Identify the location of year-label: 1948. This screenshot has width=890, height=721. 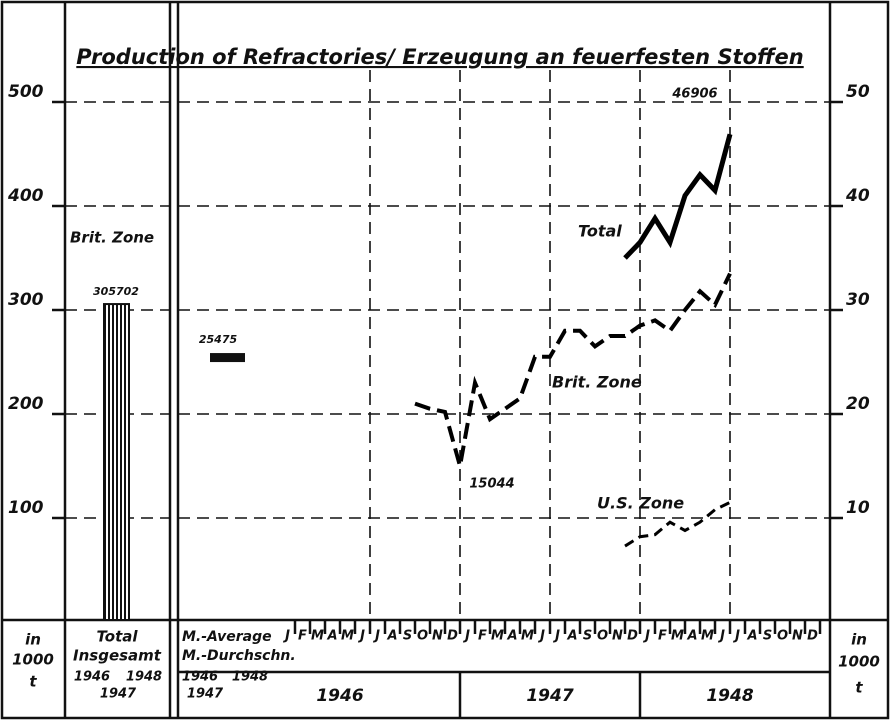
(729, 696).